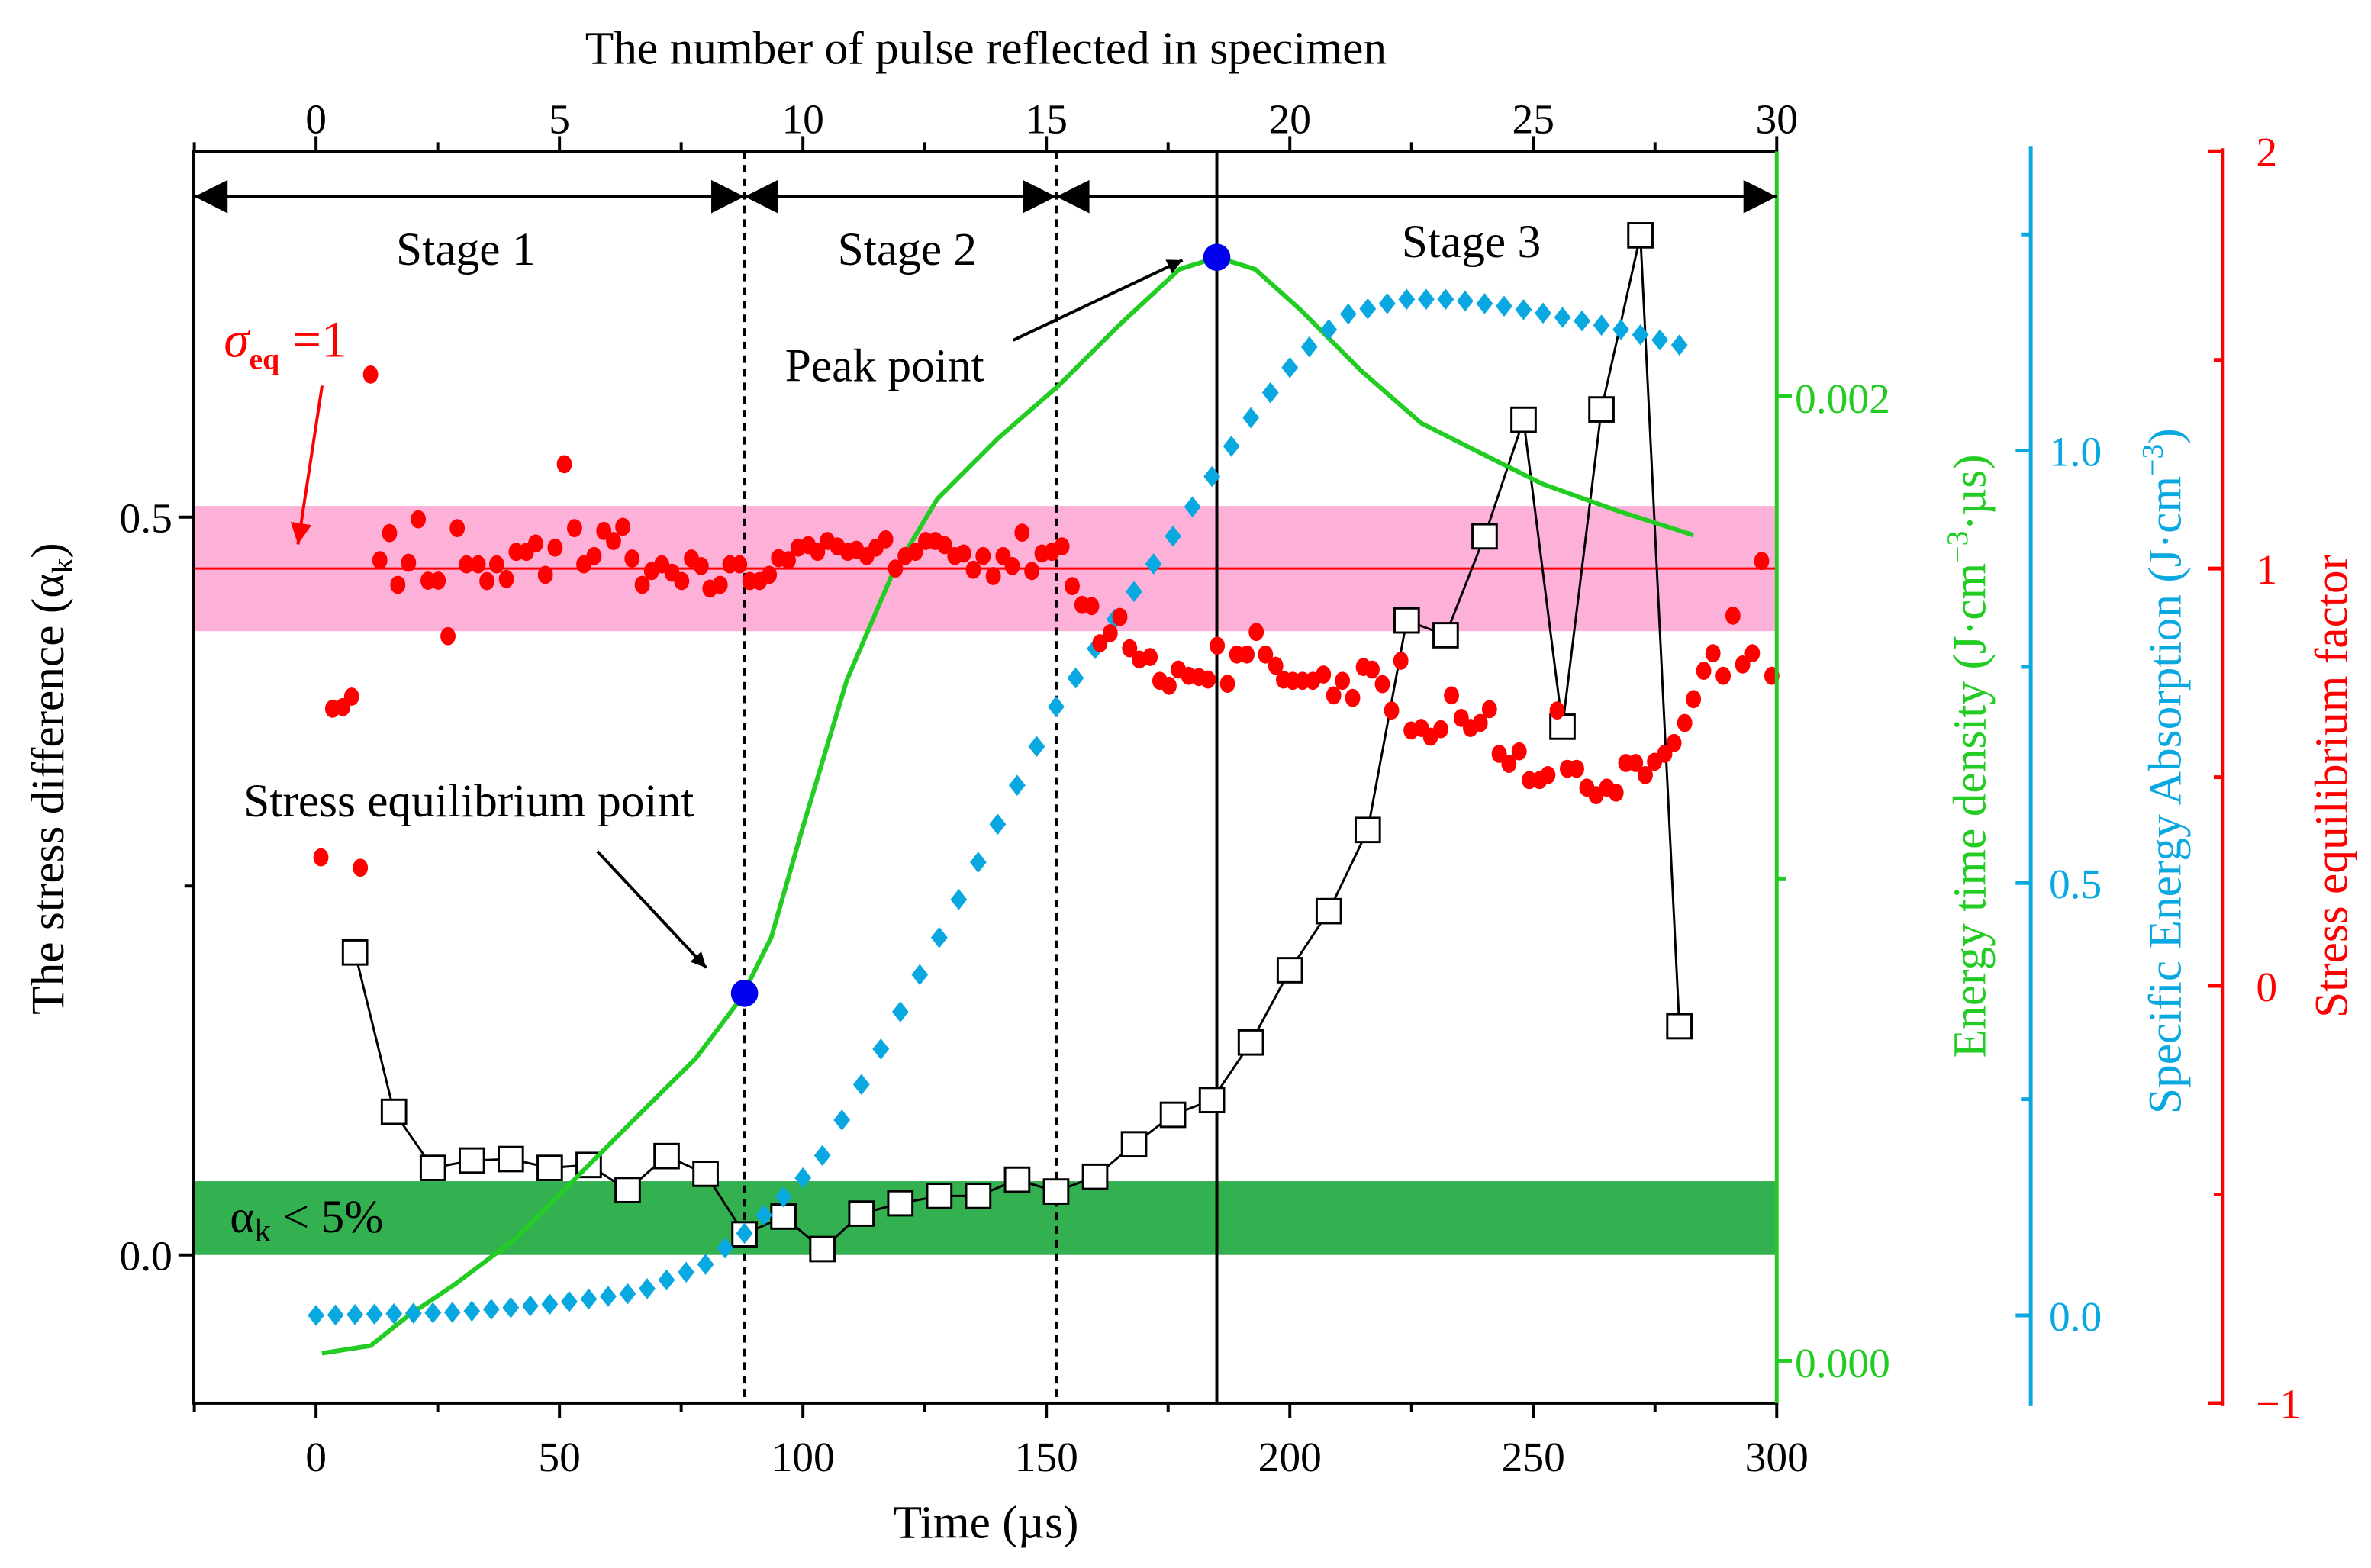 This screenshot has width=2371, height=1568. Describe the element at coordinates (2165, 795) in the screenshot. I see `blue-title-main: Specific Energy Absorption (J·cm` at that location.